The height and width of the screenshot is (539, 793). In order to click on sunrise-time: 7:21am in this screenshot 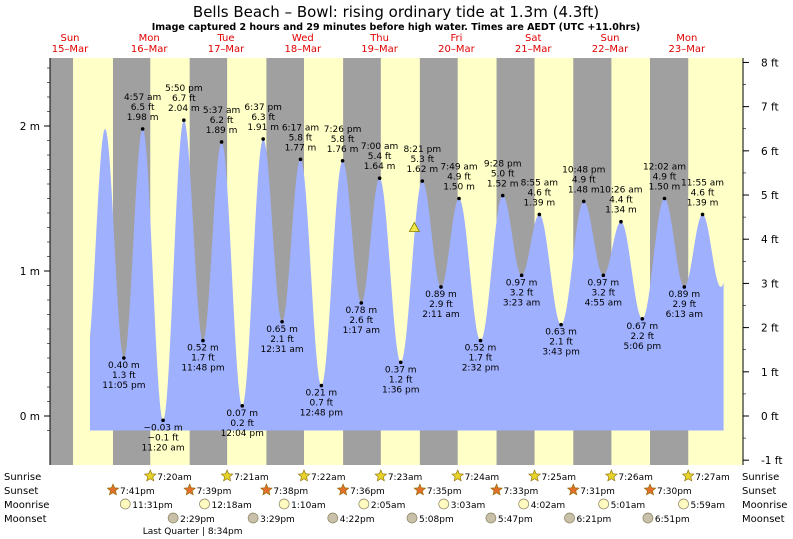, I will do `click(251, 478)`.